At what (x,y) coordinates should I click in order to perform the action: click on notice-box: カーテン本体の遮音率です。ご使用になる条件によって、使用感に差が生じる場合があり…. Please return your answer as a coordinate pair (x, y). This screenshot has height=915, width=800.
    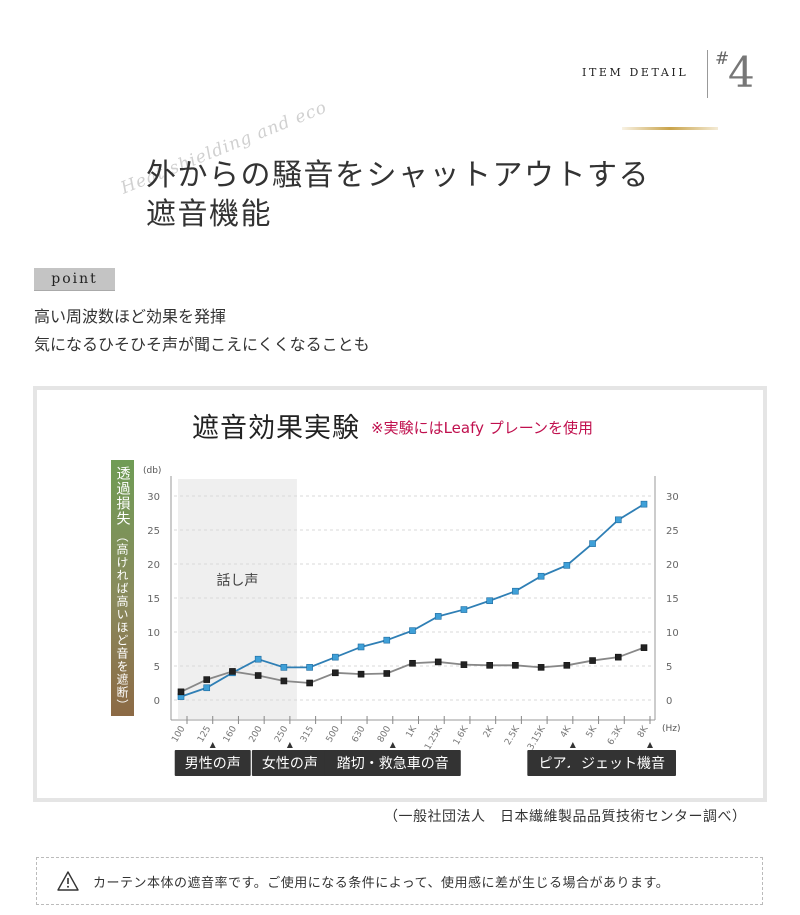
    Looking at the image, I should click on (399, 881).